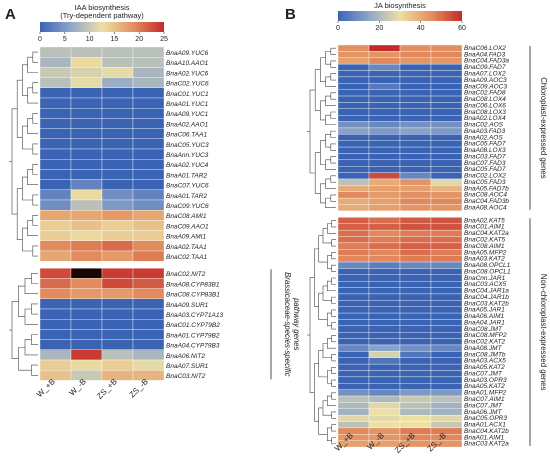 This screenshot has height=456, width=550. Describe the element at coordinates (187, 124) in the screenshot. I see `gene-label: BnaA02.AAO1` at that location.